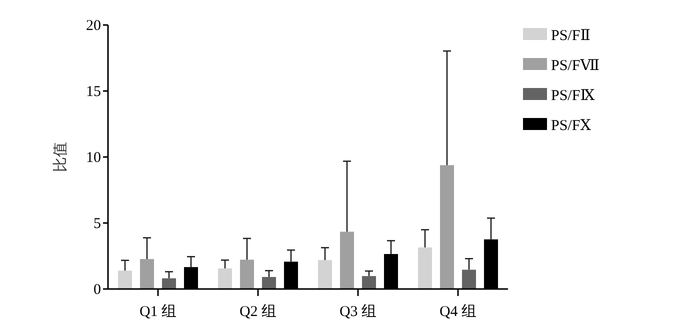 This screenshot has height=336, width=680. What do you see at coordinates (573, 96) in the screenshot?
I see `legend-label: PS/FⅨ` at bounding box center [573, 96].